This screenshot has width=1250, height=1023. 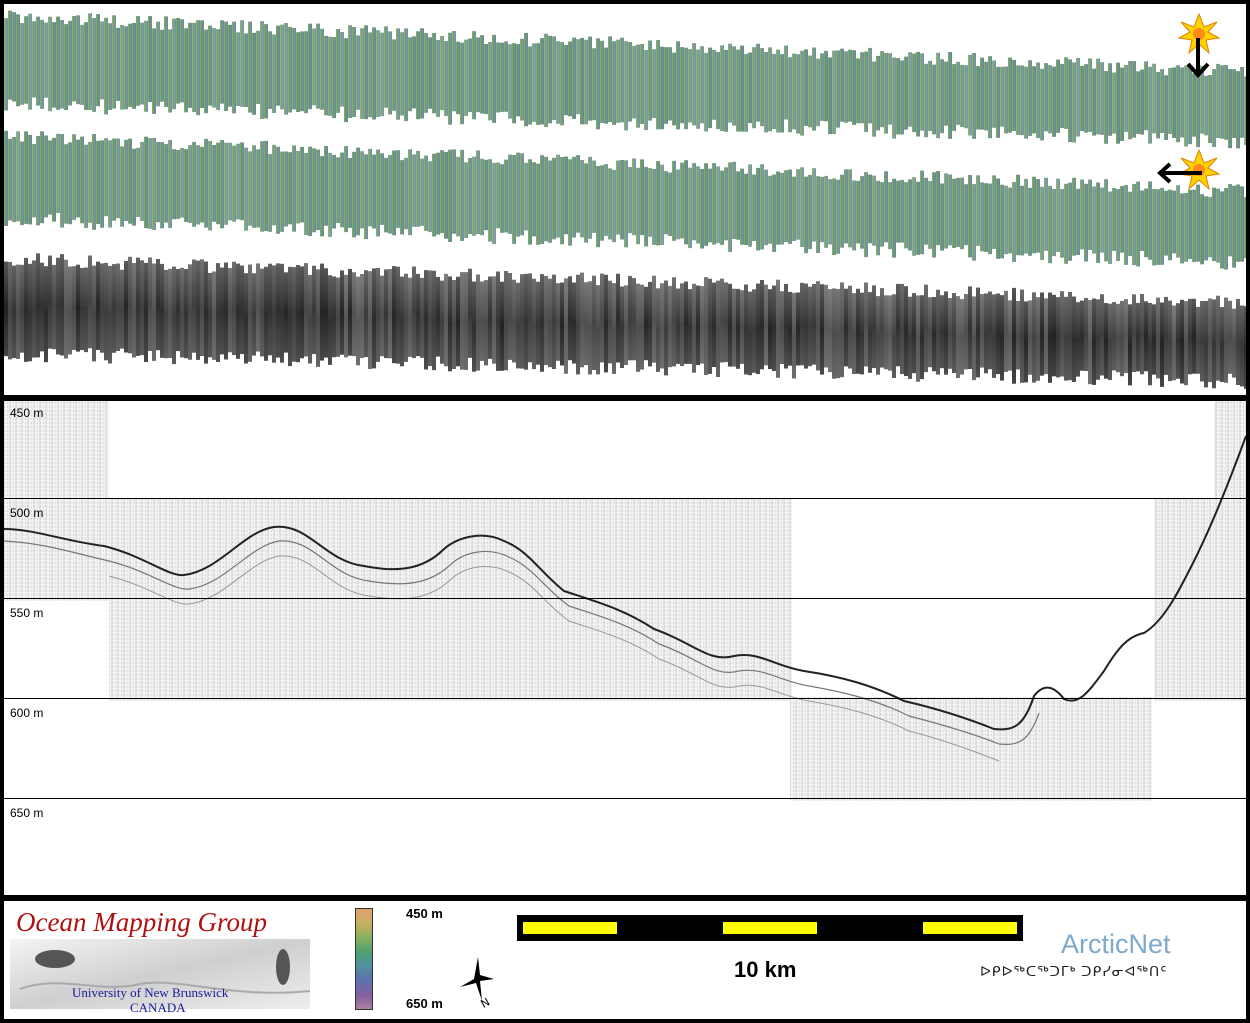 I want to click on scale-bar-segment, so click(x=770, y=928).